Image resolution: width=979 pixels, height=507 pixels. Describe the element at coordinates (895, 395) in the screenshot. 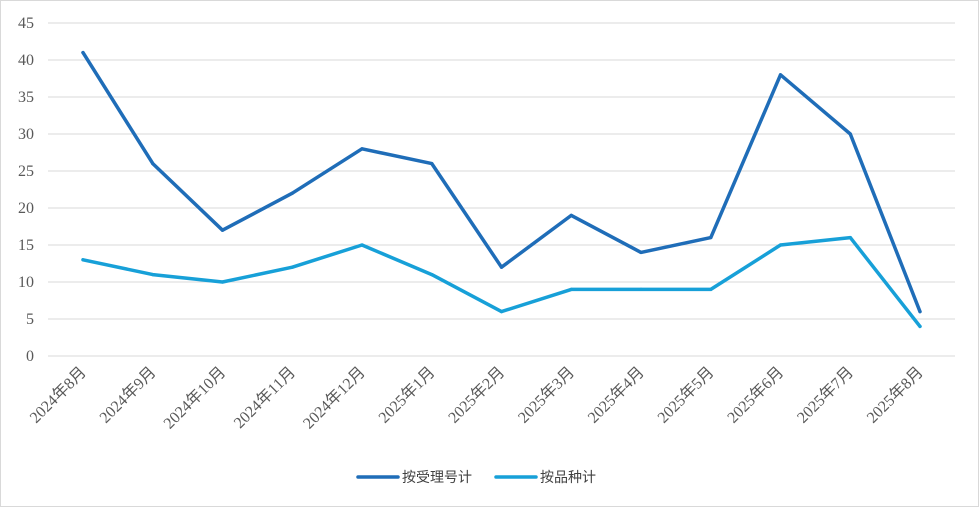

I see `x-tick-label: 2025年8月` at that location.